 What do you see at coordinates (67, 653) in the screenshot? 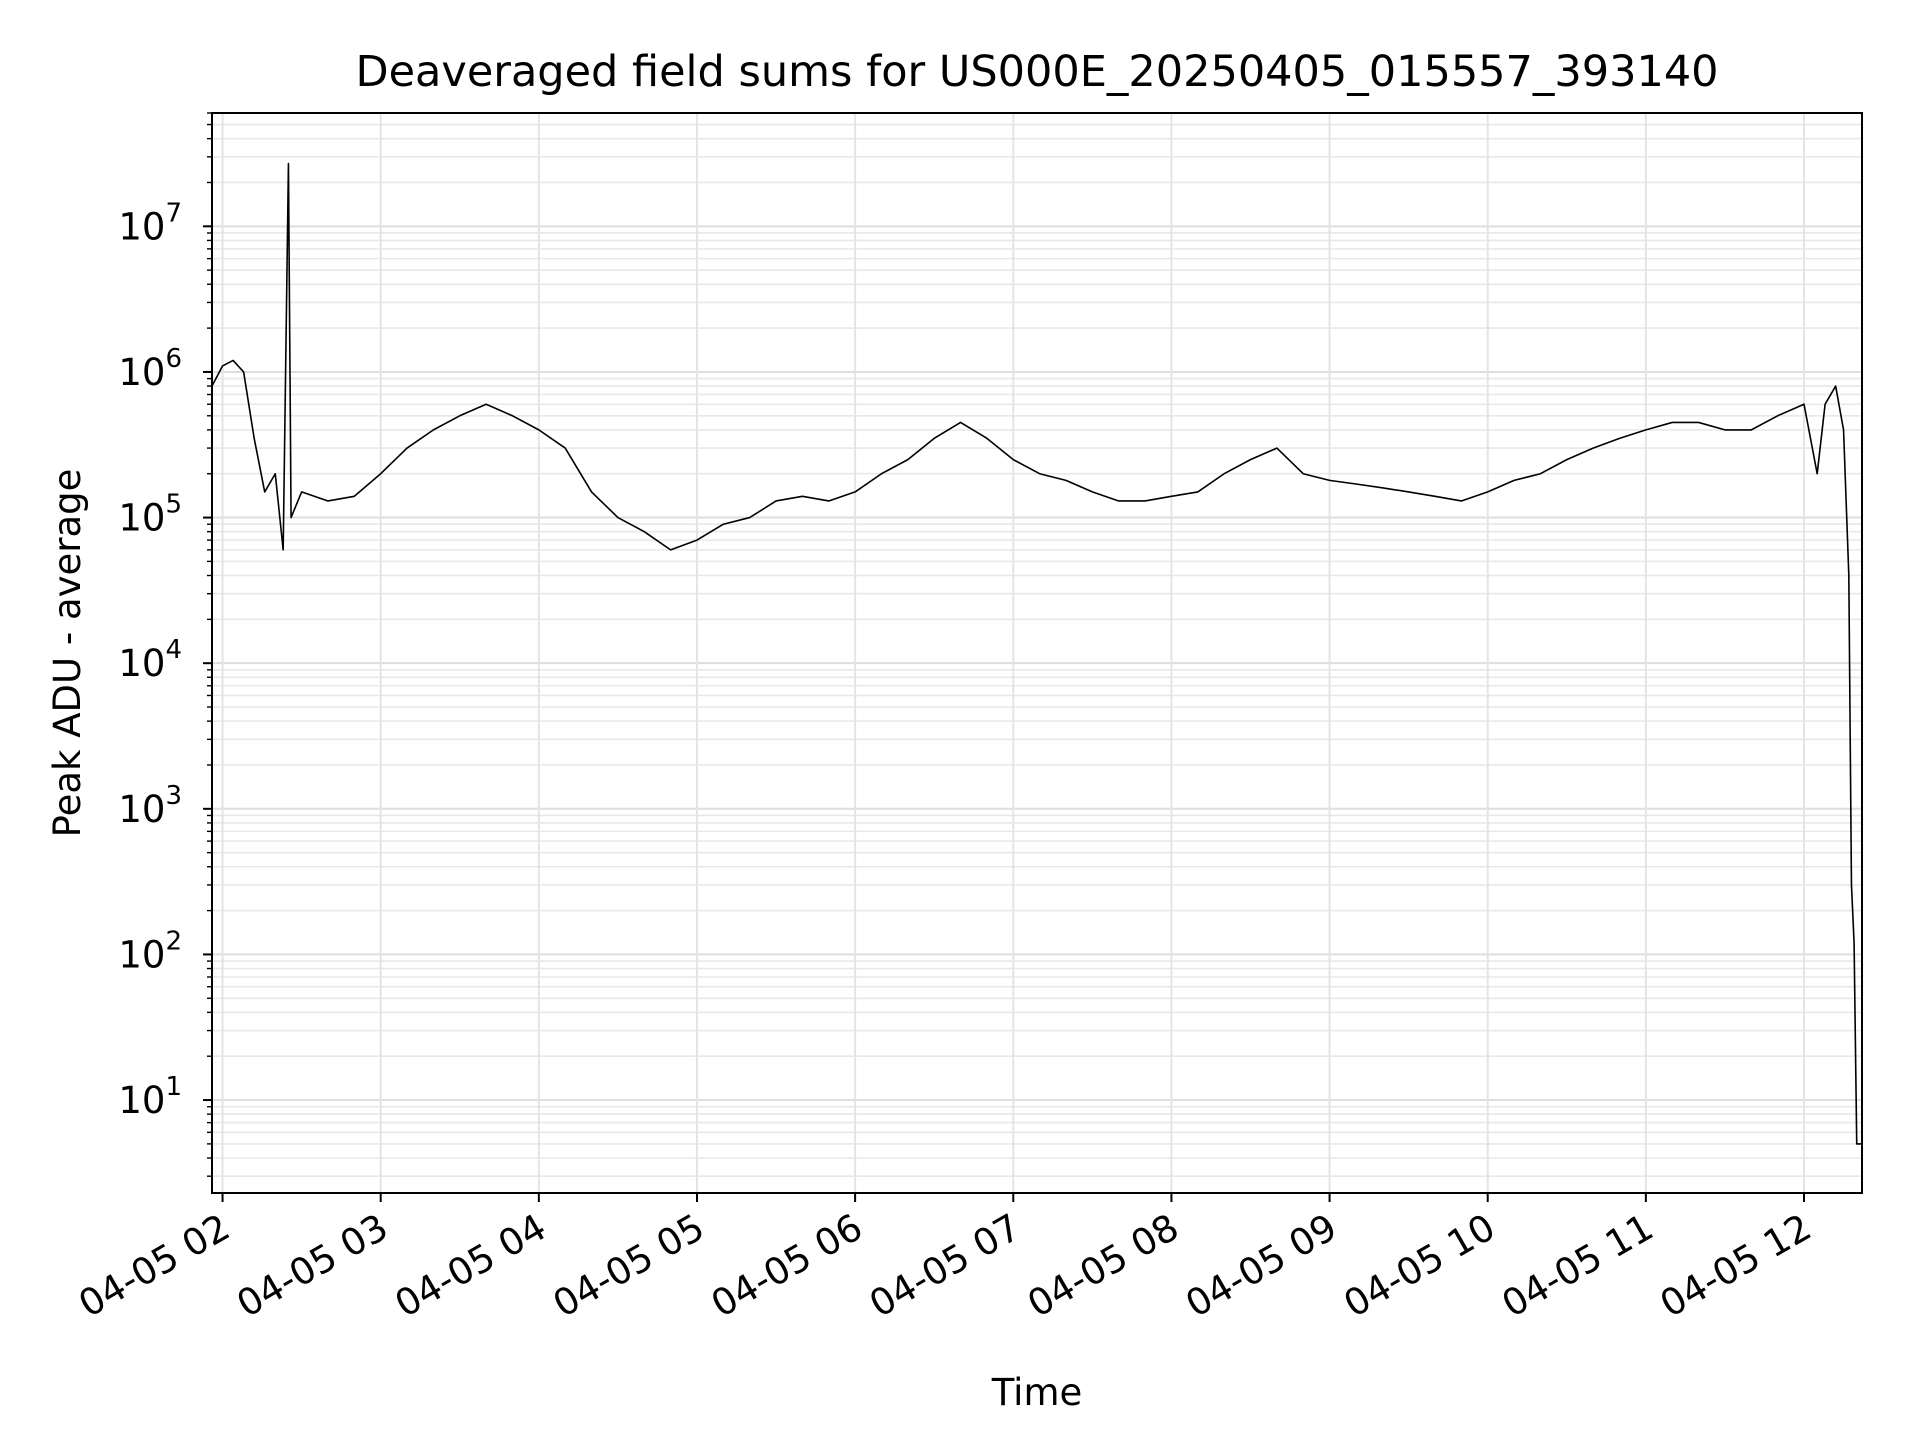
I see `y-axis-label: Peak ADU - average` at bounding box center [67, 653].